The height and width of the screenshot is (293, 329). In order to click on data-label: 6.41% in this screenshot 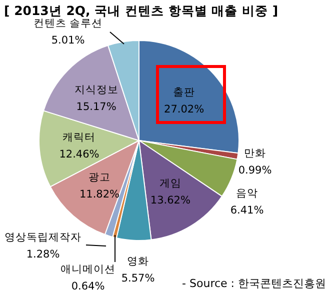, I will do `click(247, 210)`.